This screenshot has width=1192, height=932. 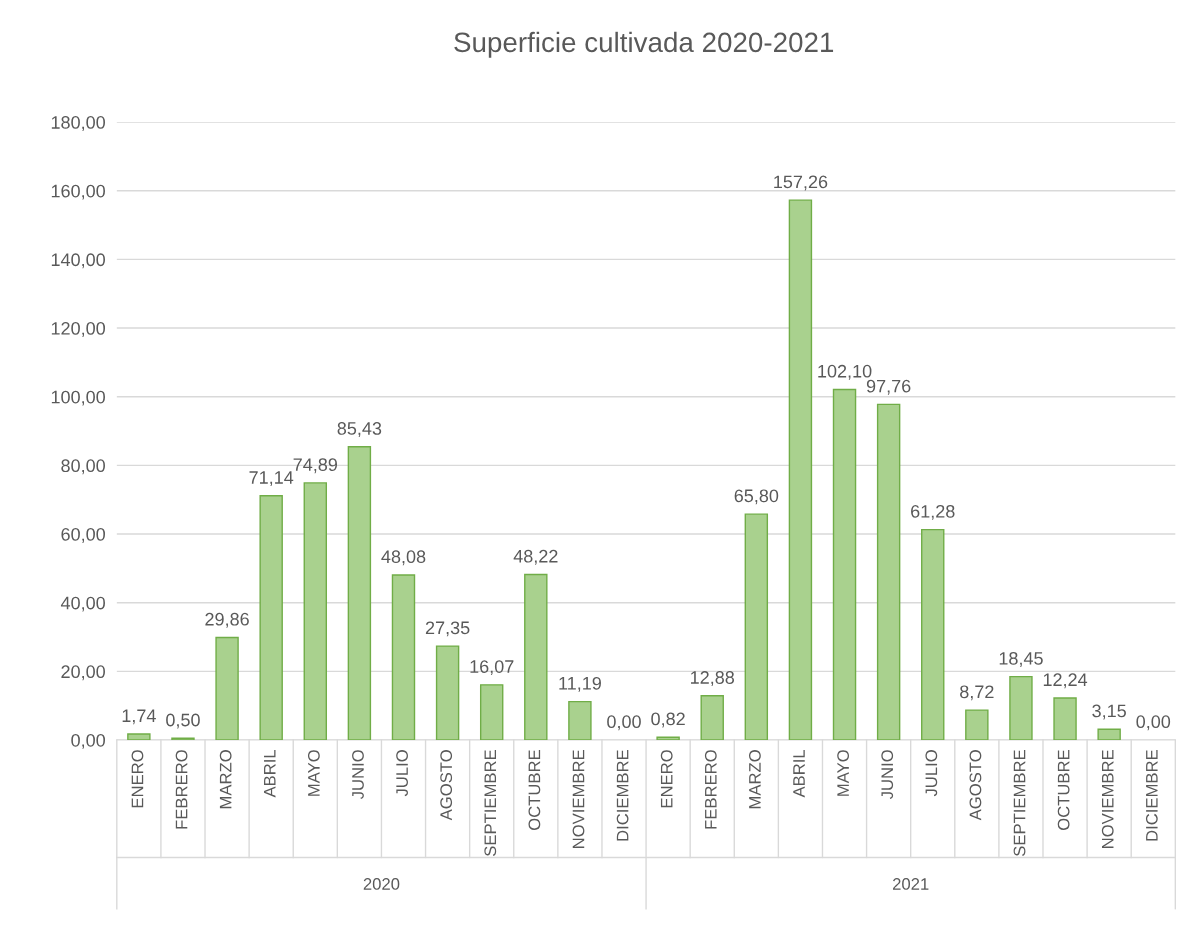 What do you see at coordinates (845, 372) in the screenshot?
I see `data-label: 102,10` at bounding box center [845, 372].